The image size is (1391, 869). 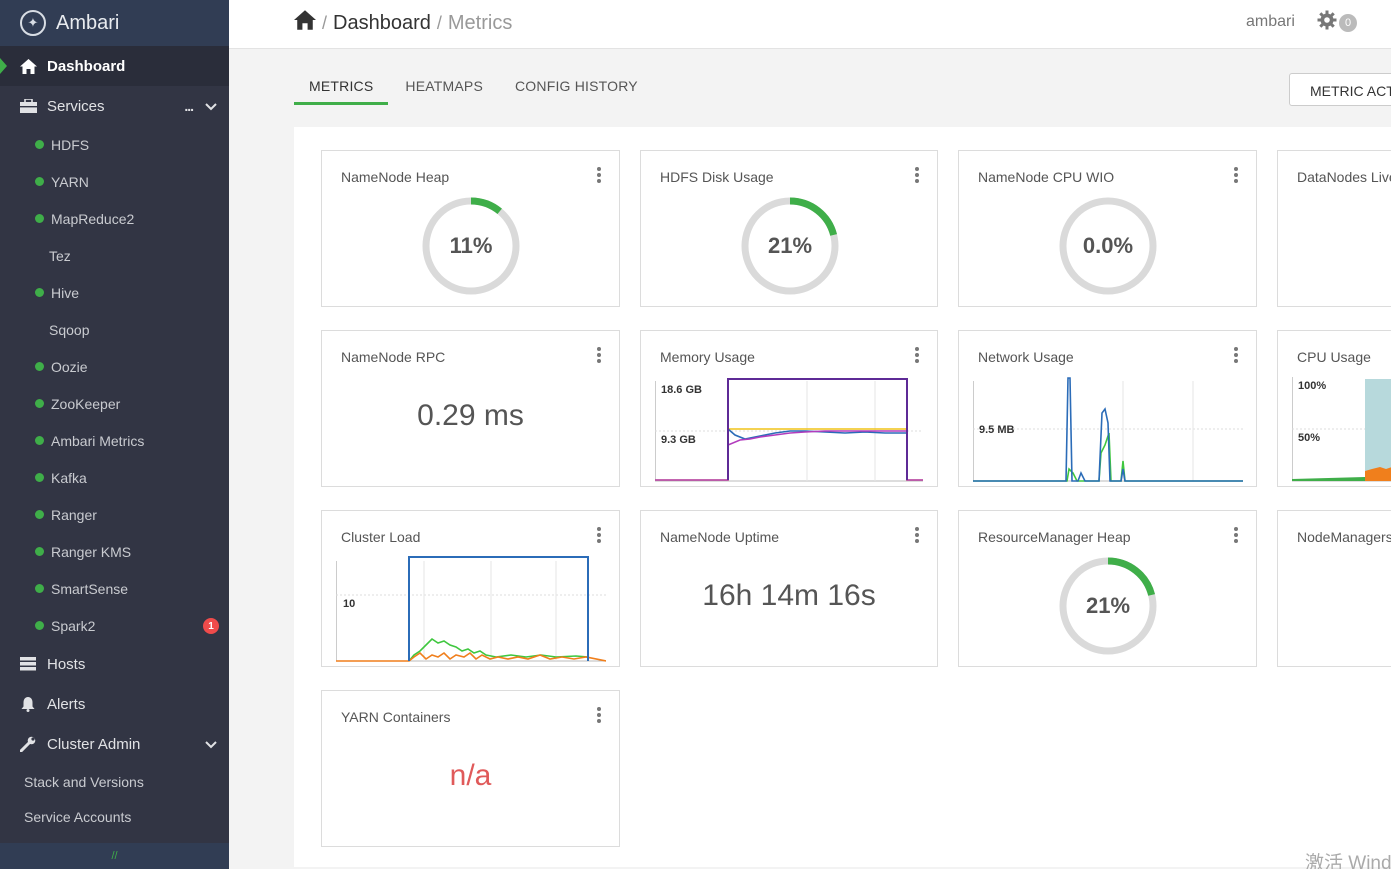 What do you see at coordinates (717, 177) in the screenshot?
I see `widget-title: HDFS Disk Usage` at bounding box center [717, 177].